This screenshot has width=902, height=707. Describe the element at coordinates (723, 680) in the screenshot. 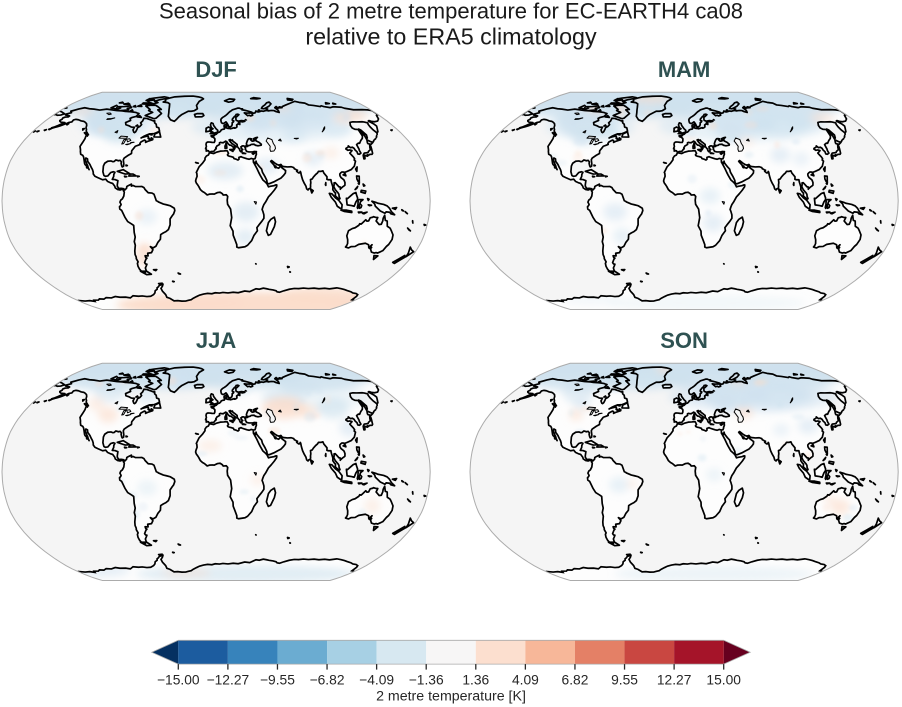

I see `svg-text: 15.00` at that location.